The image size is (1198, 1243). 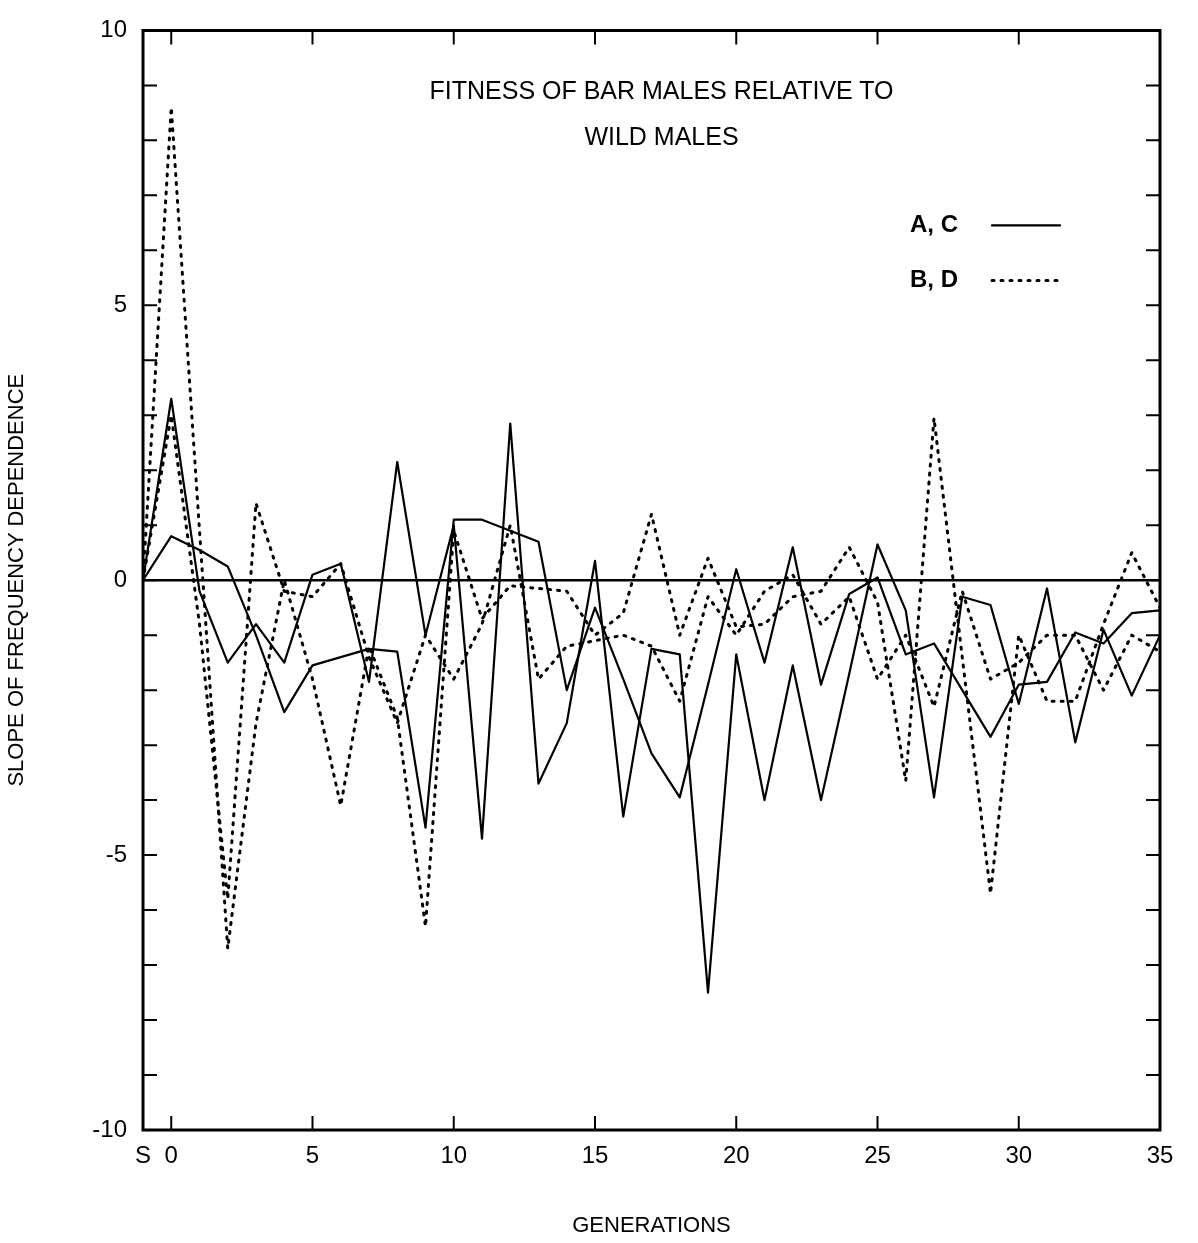 What do you see at coordinates (1160, 1155) in the screenshot?
I see `x-tick-label: 35` at bounding box center [1160, 1155].